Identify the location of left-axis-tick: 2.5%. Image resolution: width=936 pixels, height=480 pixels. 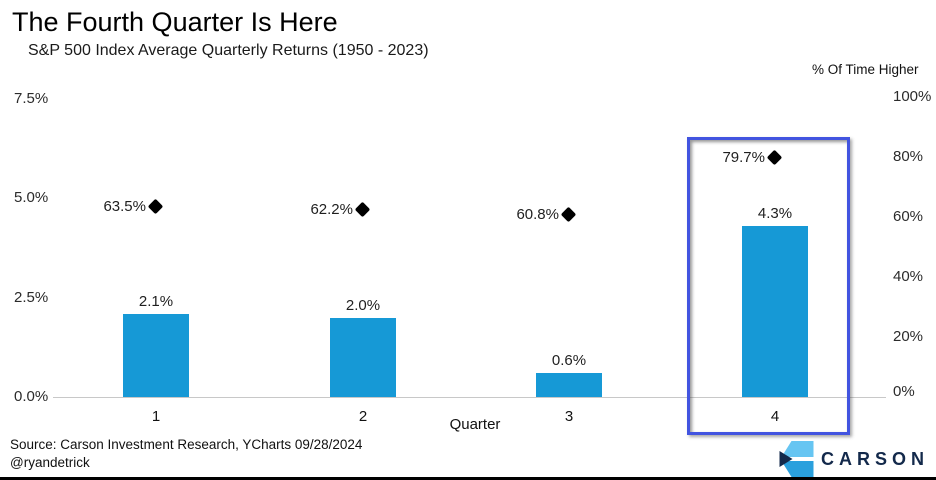
(31, 297).